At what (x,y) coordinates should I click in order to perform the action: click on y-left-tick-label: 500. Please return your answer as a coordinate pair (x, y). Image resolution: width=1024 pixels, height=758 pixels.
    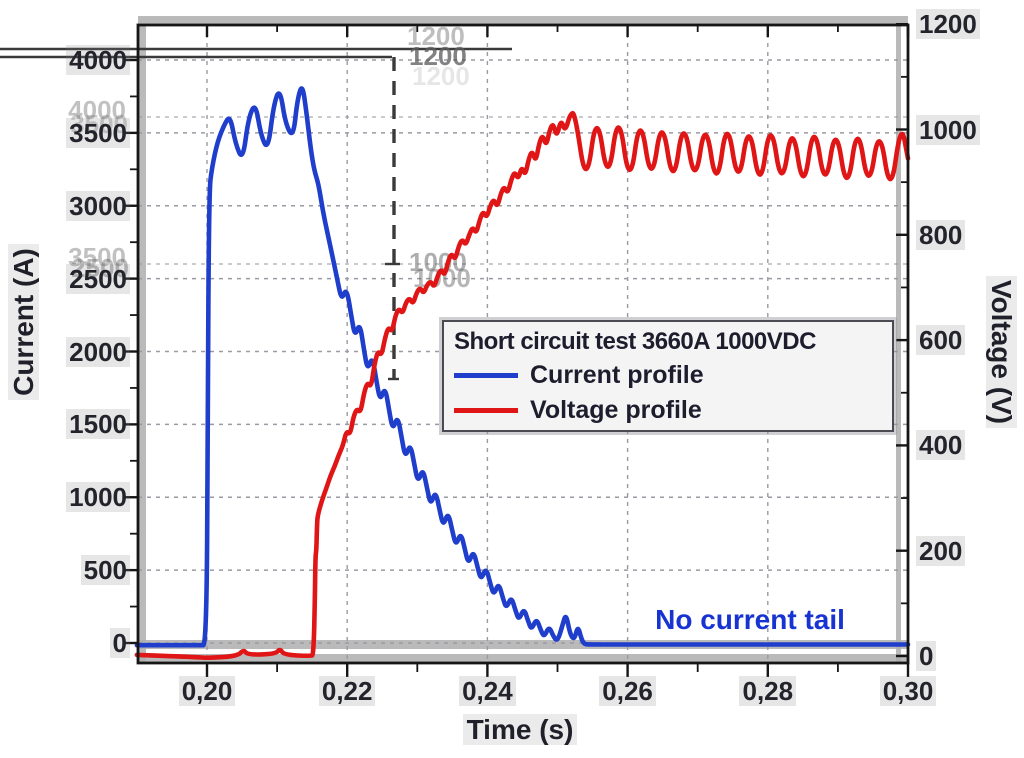
    Looking at the image, I should click on (65, 570).